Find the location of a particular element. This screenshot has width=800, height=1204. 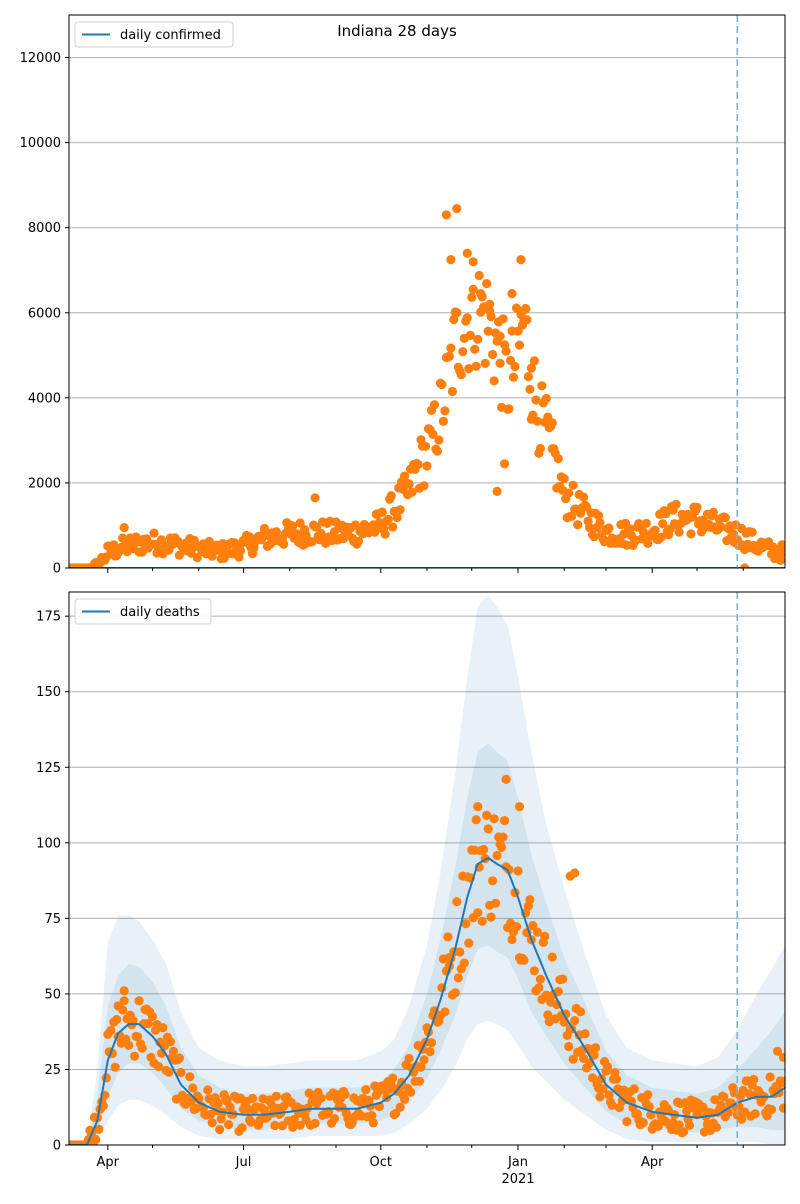

y-tick-label: 50 is located at coordinates (52, 994).